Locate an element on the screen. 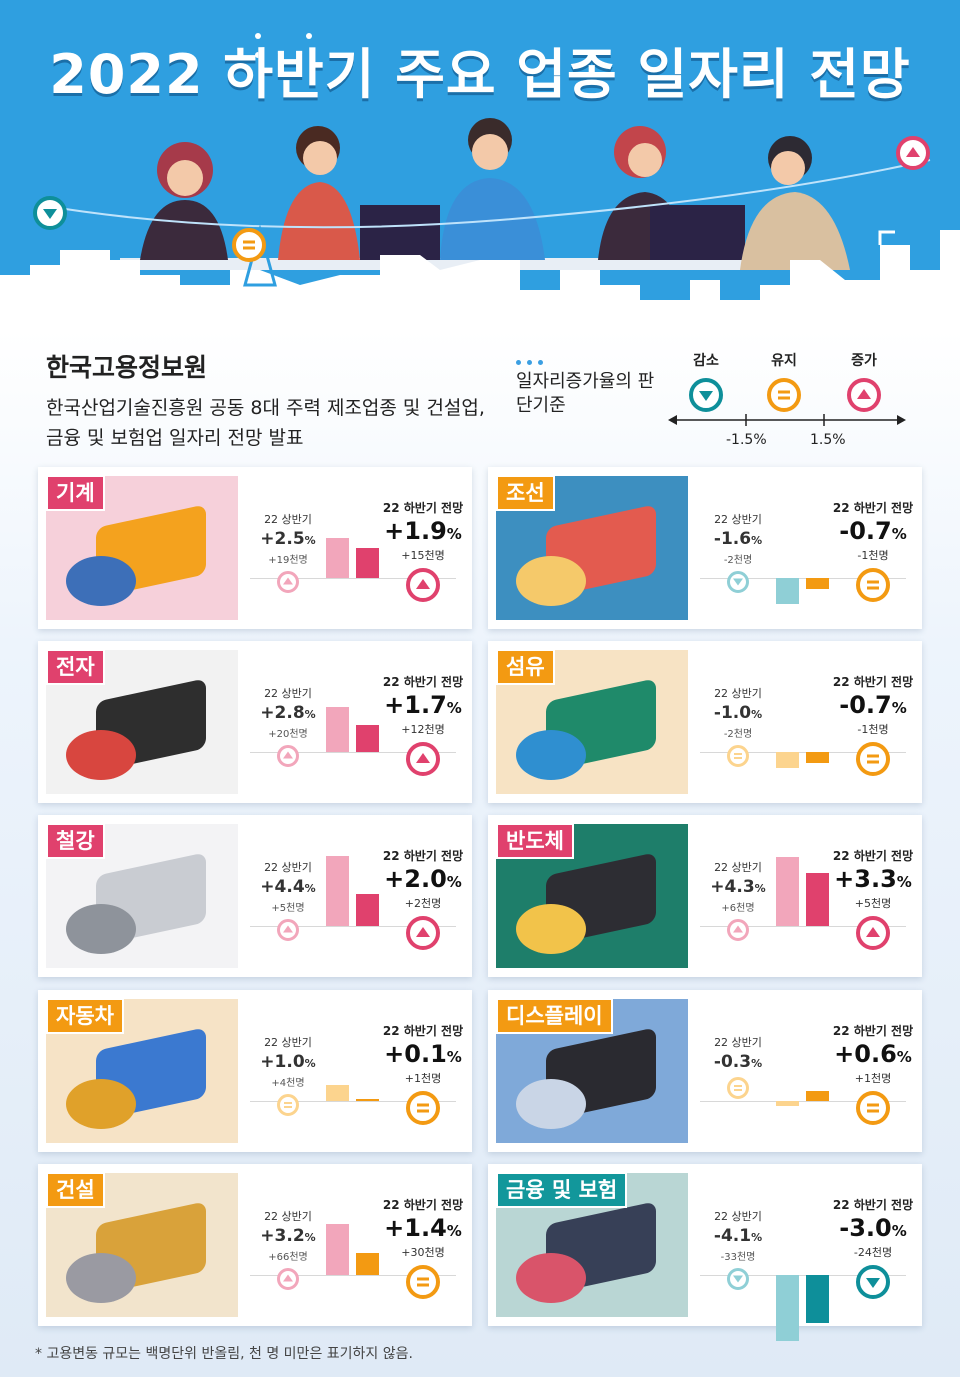  h1-percent: +3.2% is located at coordinates (288, 1236).